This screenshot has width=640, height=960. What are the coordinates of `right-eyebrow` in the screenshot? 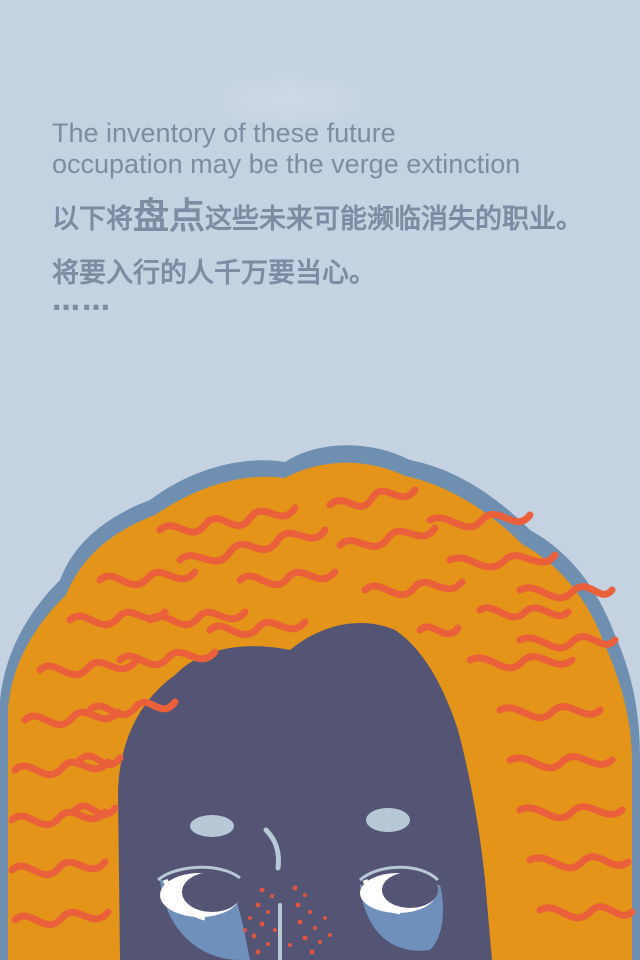 It's located at (388, 820).